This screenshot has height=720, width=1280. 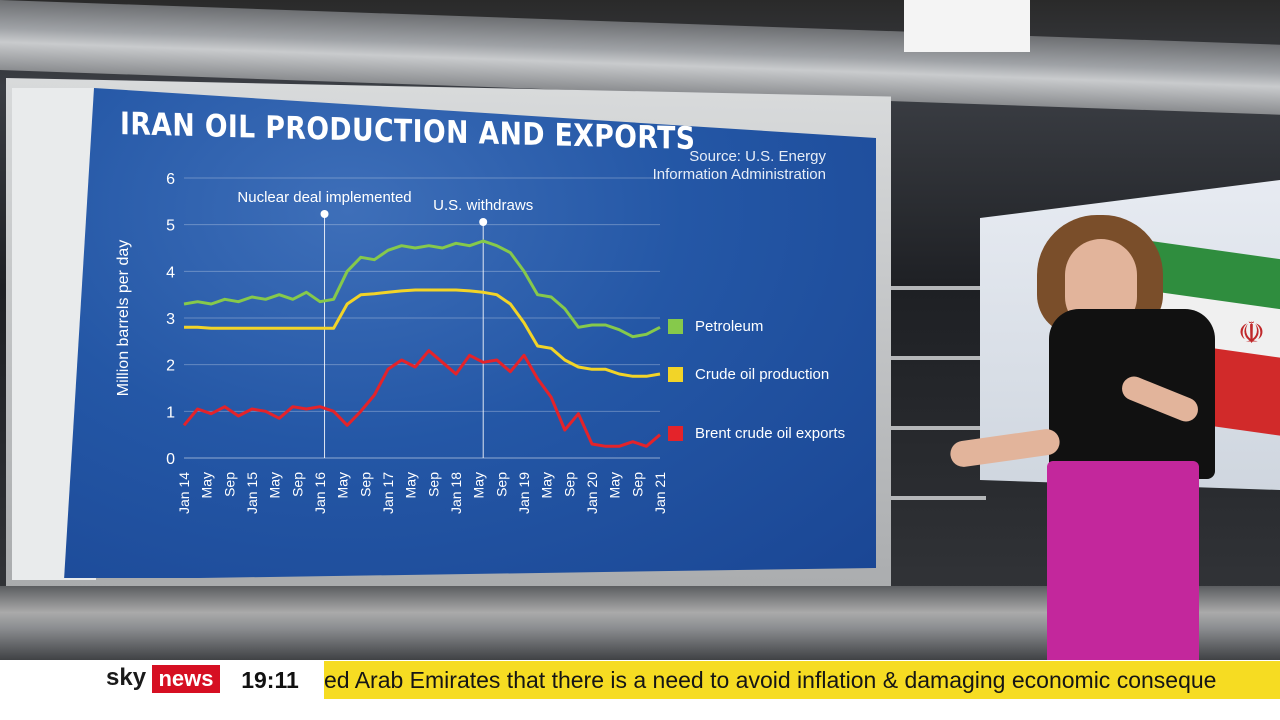 What do you see at coordinates (770, 433) in the screenshot?
I see `legend-label-brent-exports: Brent crude oil exports` at bounding box center [770, 433].